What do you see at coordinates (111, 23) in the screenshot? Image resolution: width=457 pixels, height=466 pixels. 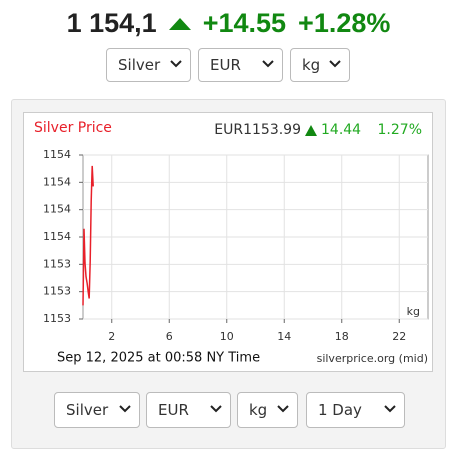 I see `price: 1 154,1` at bounding box center [111, 23].